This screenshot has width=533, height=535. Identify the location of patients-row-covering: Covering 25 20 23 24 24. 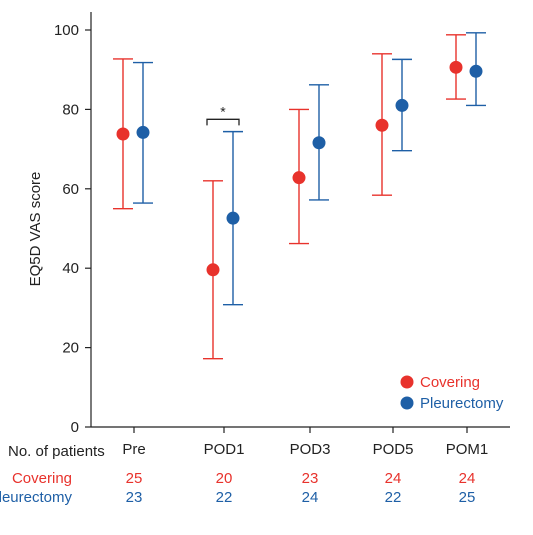
(266, 480).